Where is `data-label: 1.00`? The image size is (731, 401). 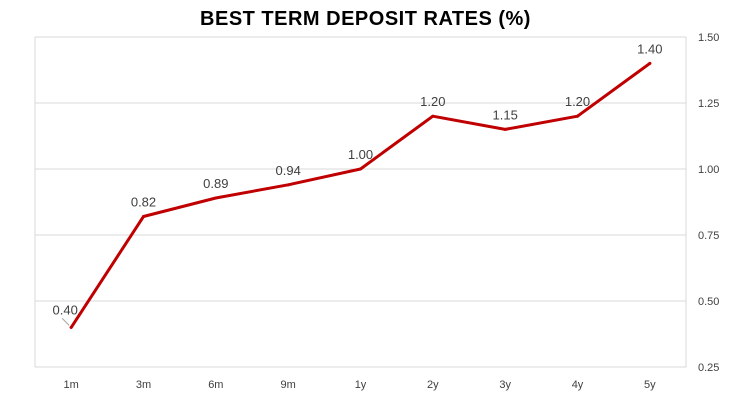
data-label: 1.00 is located at coordinates (360, 154).